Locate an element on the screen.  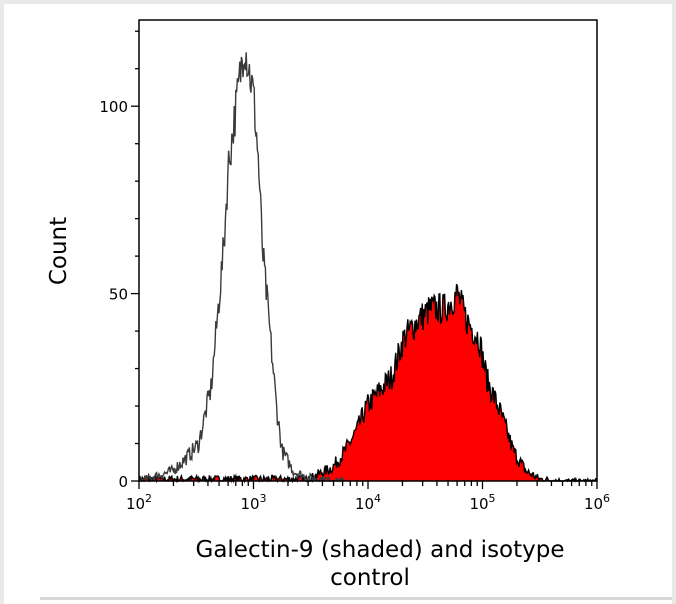
x-tick-exponent: 3 is located at coordinates (263, 498).